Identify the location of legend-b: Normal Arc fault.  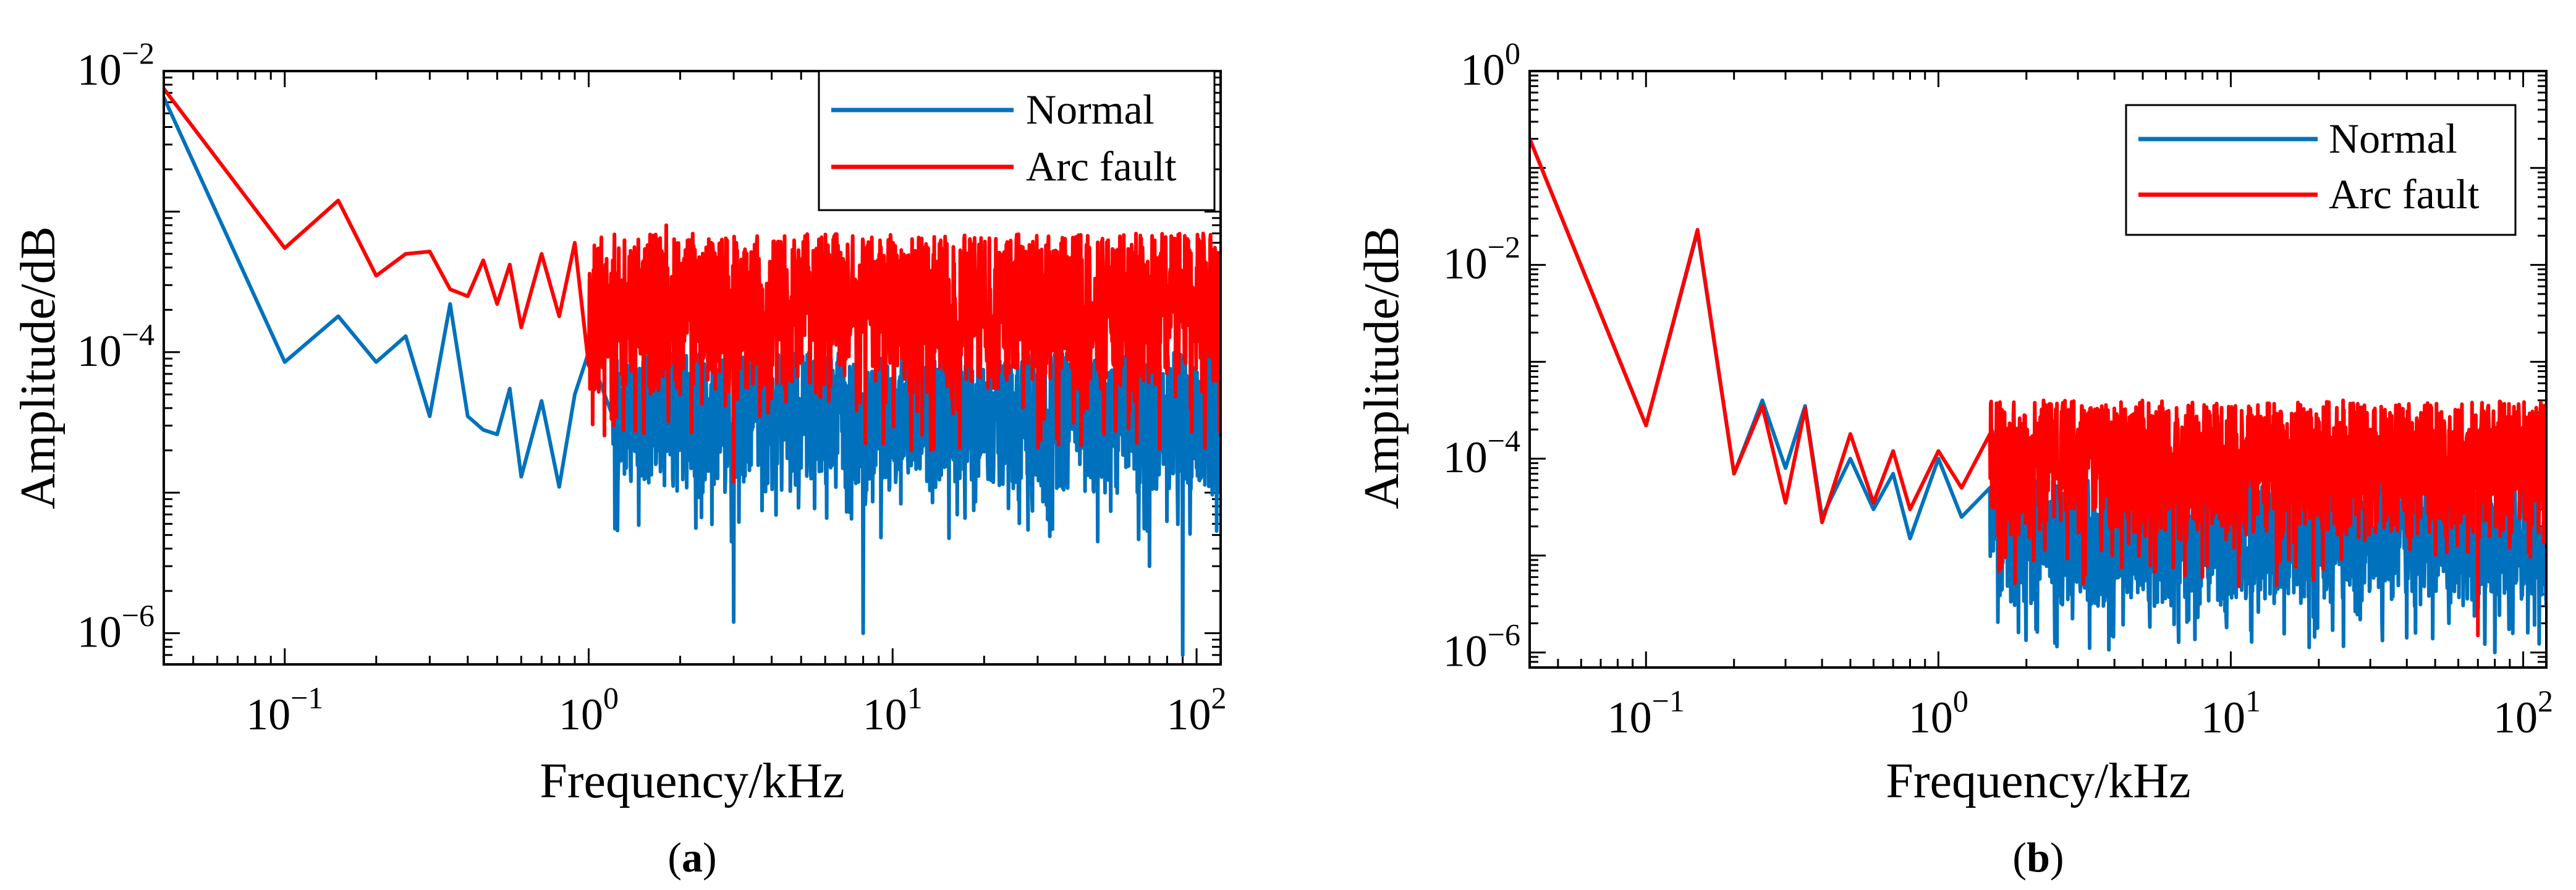
(2321, 170).